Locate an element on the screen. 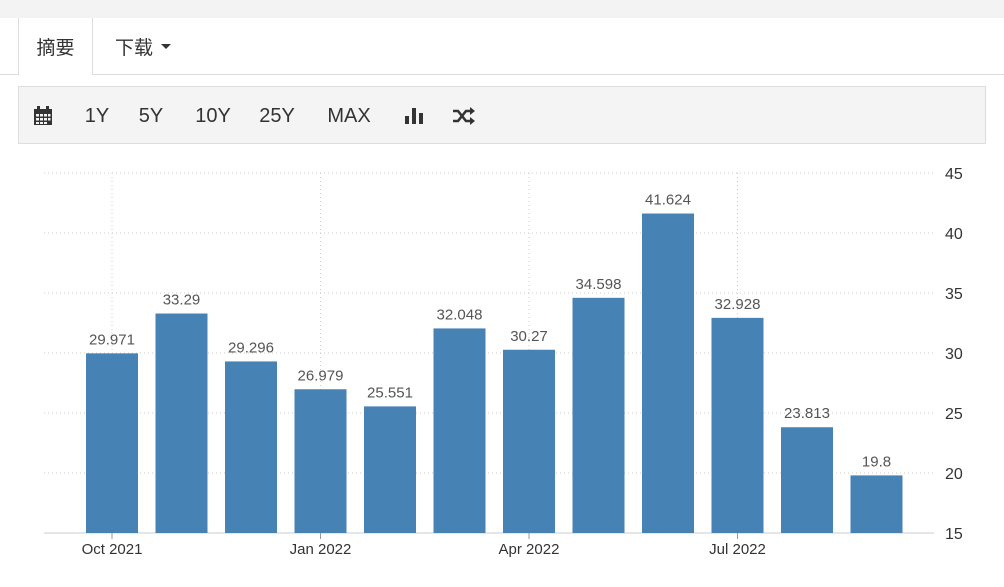  bar-data-label: 26.979 is located at coordinates (321, 375).